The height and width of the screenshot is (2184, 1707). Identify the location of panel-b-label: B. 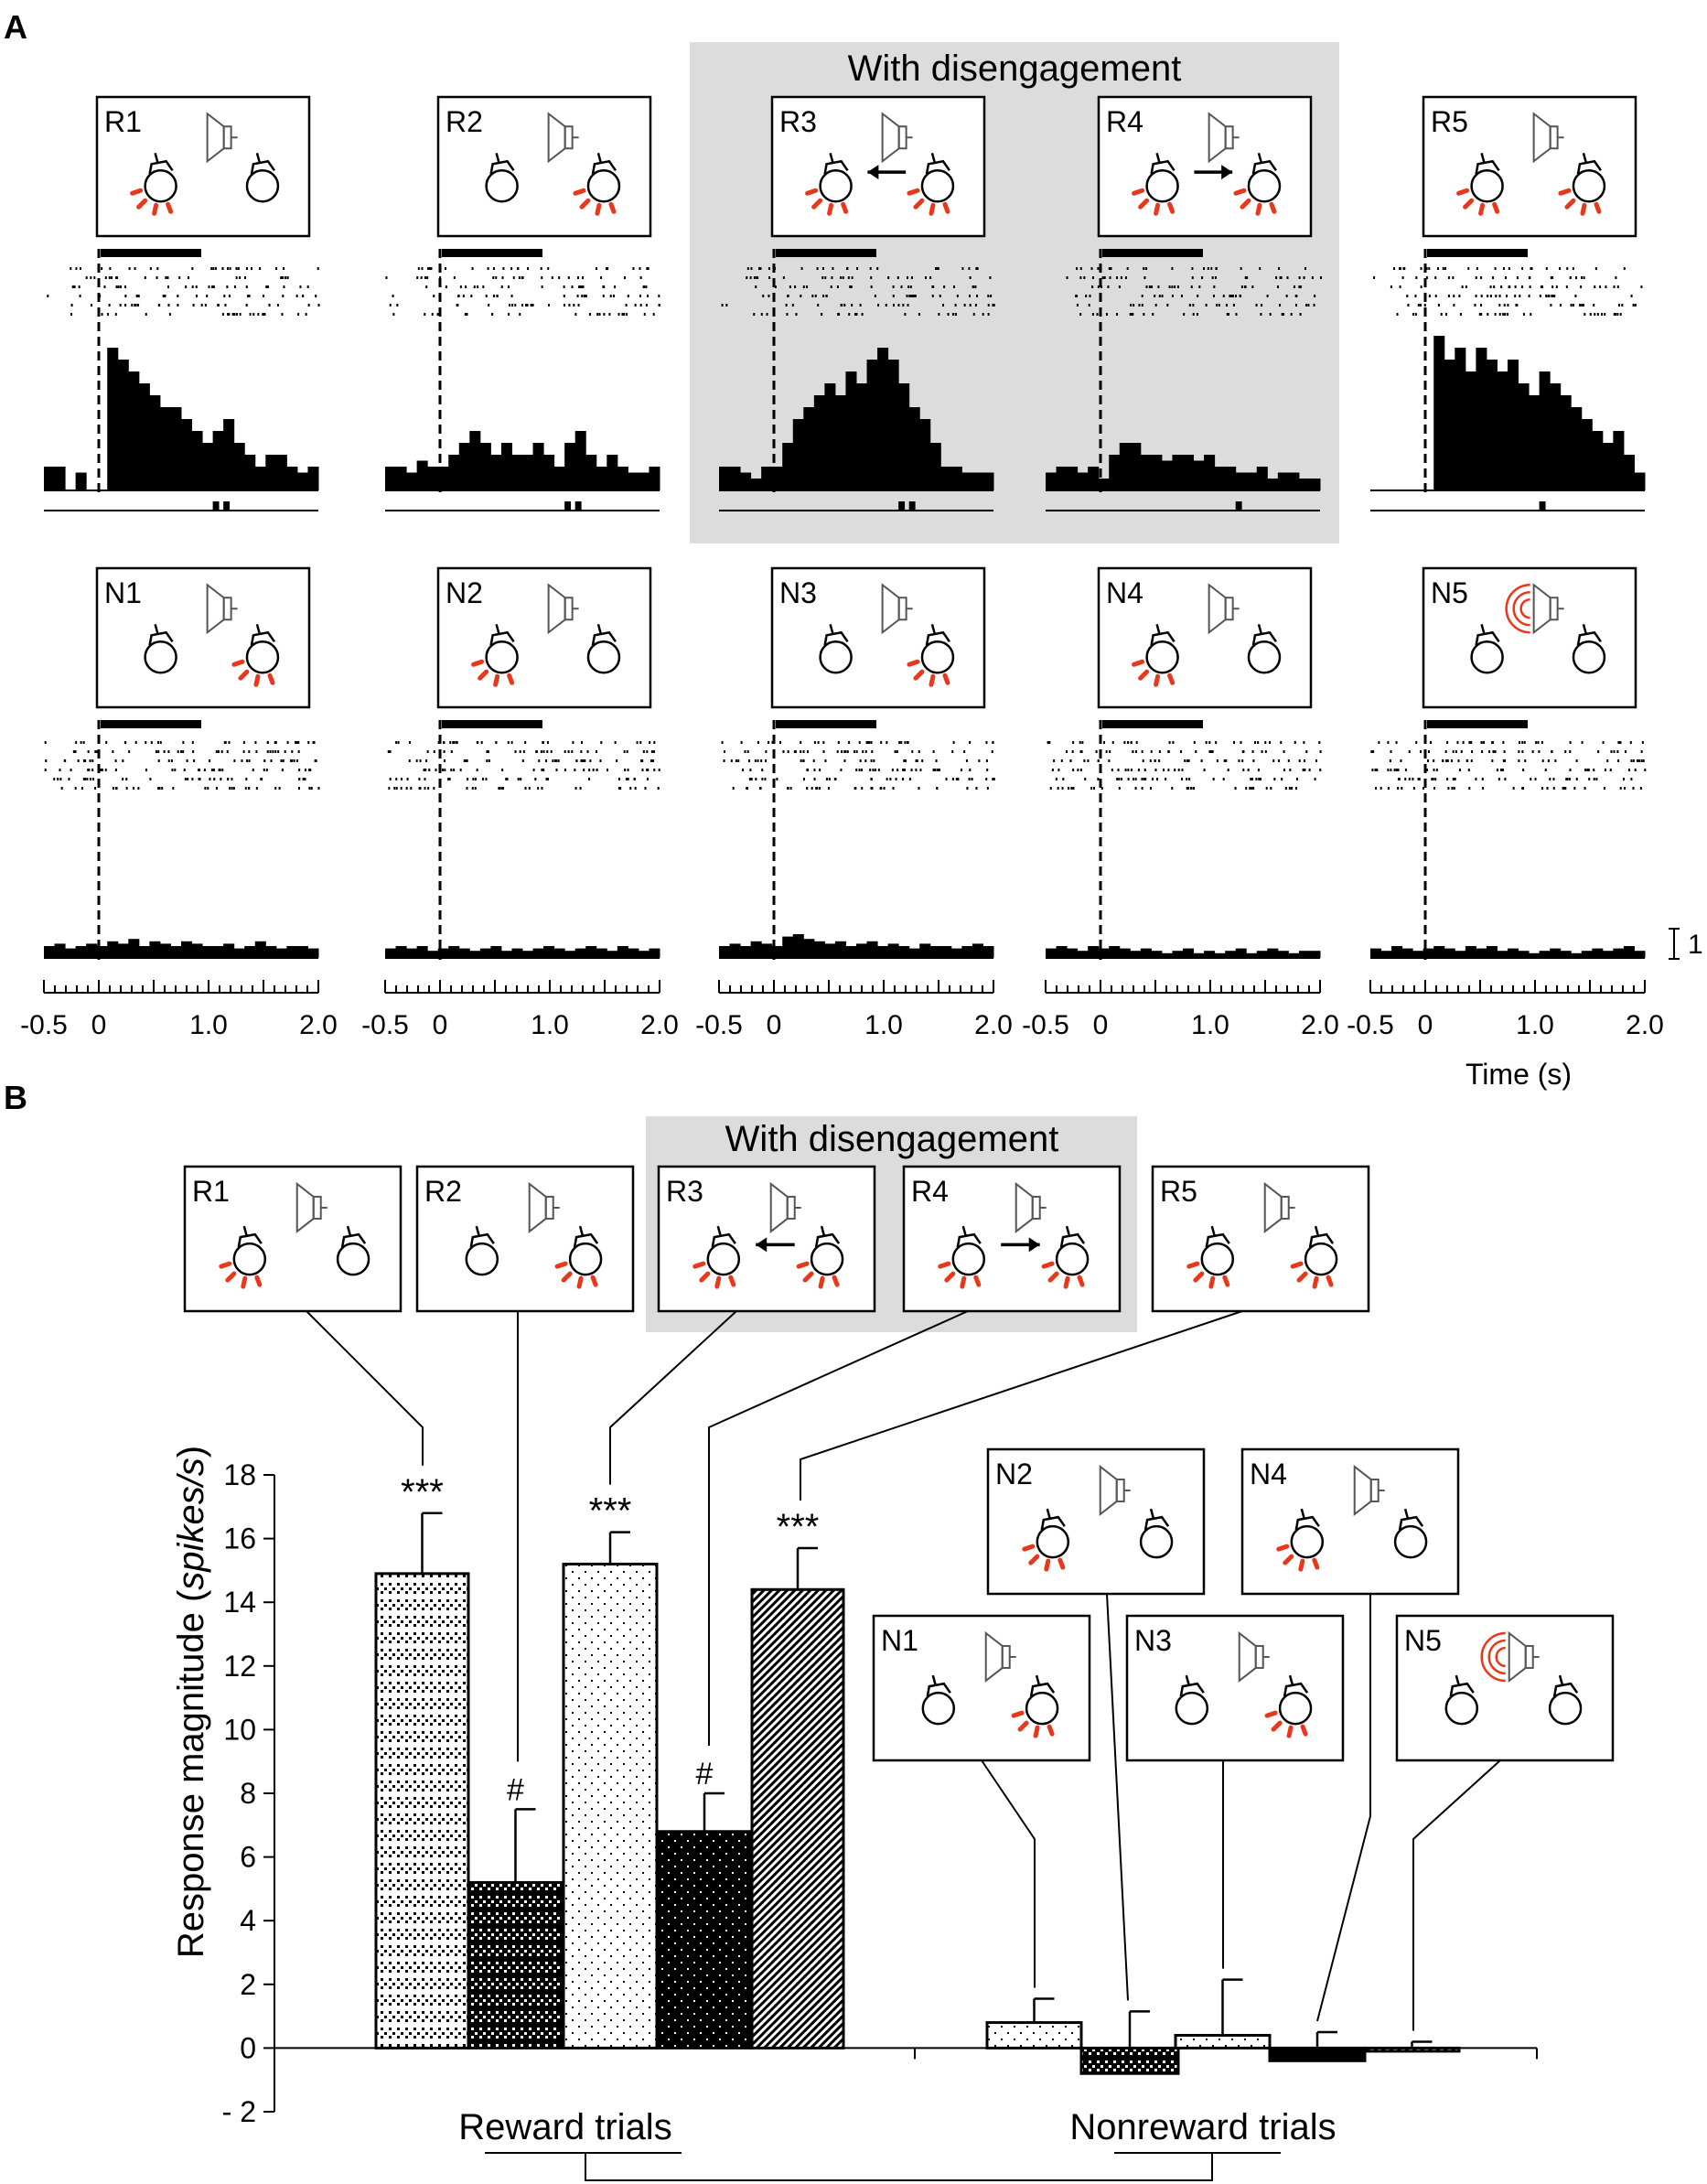
(15, 1097).